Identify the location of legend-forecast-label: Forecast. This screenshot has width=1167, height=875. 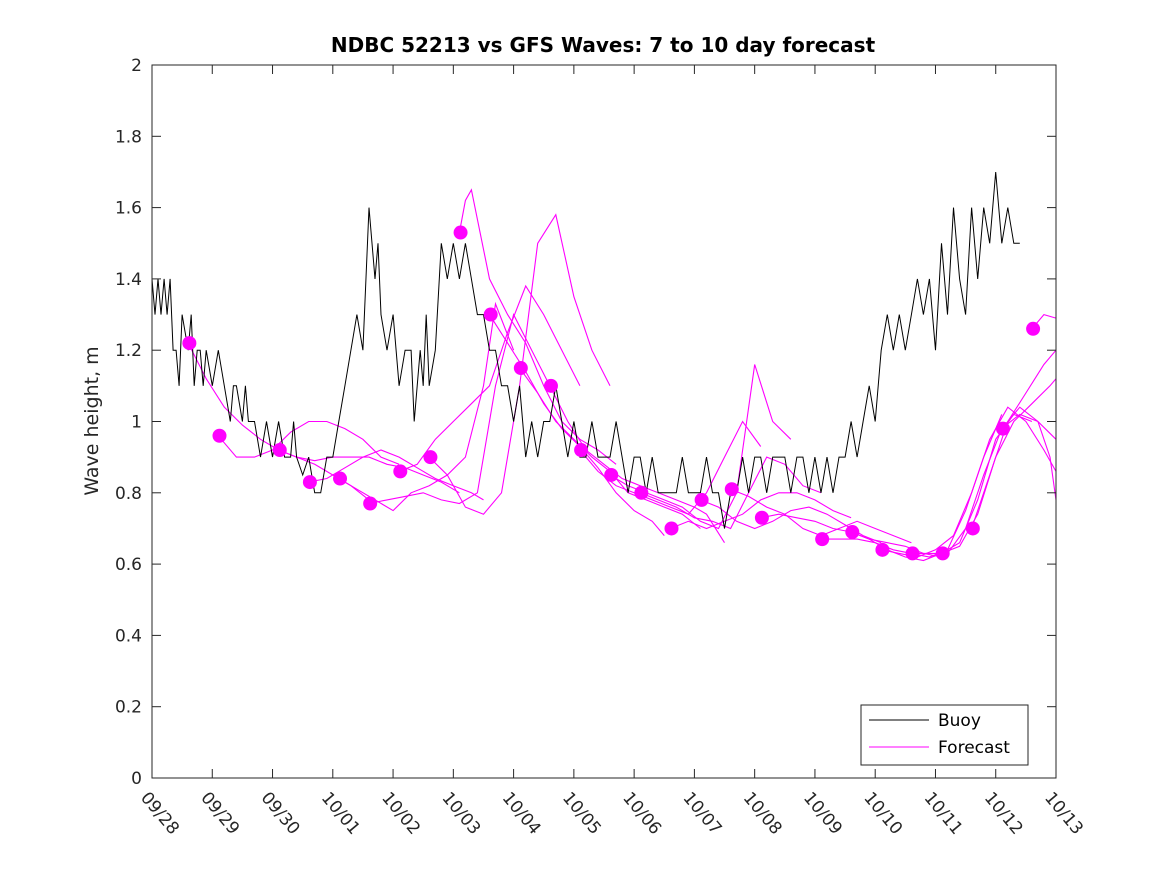
(974, 748).